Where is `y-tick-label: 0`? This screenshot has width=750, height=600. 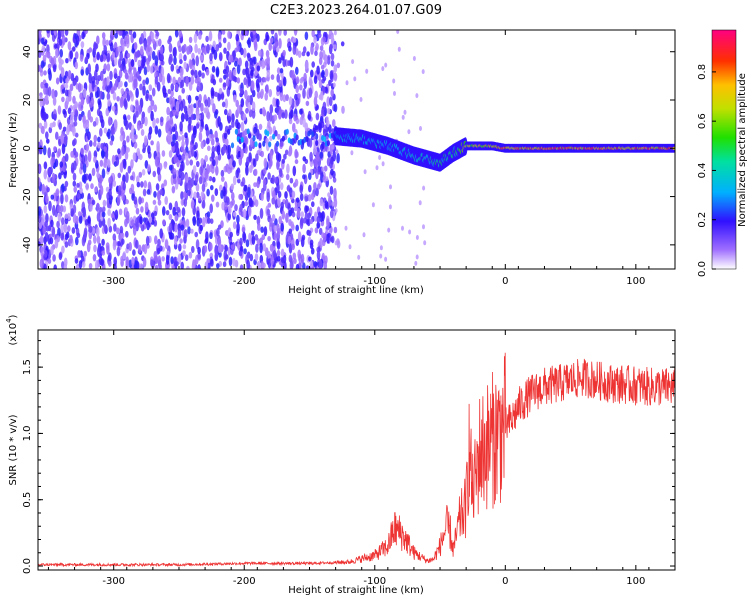
y-tick-label: 0 is located at coordinates (27, 148).